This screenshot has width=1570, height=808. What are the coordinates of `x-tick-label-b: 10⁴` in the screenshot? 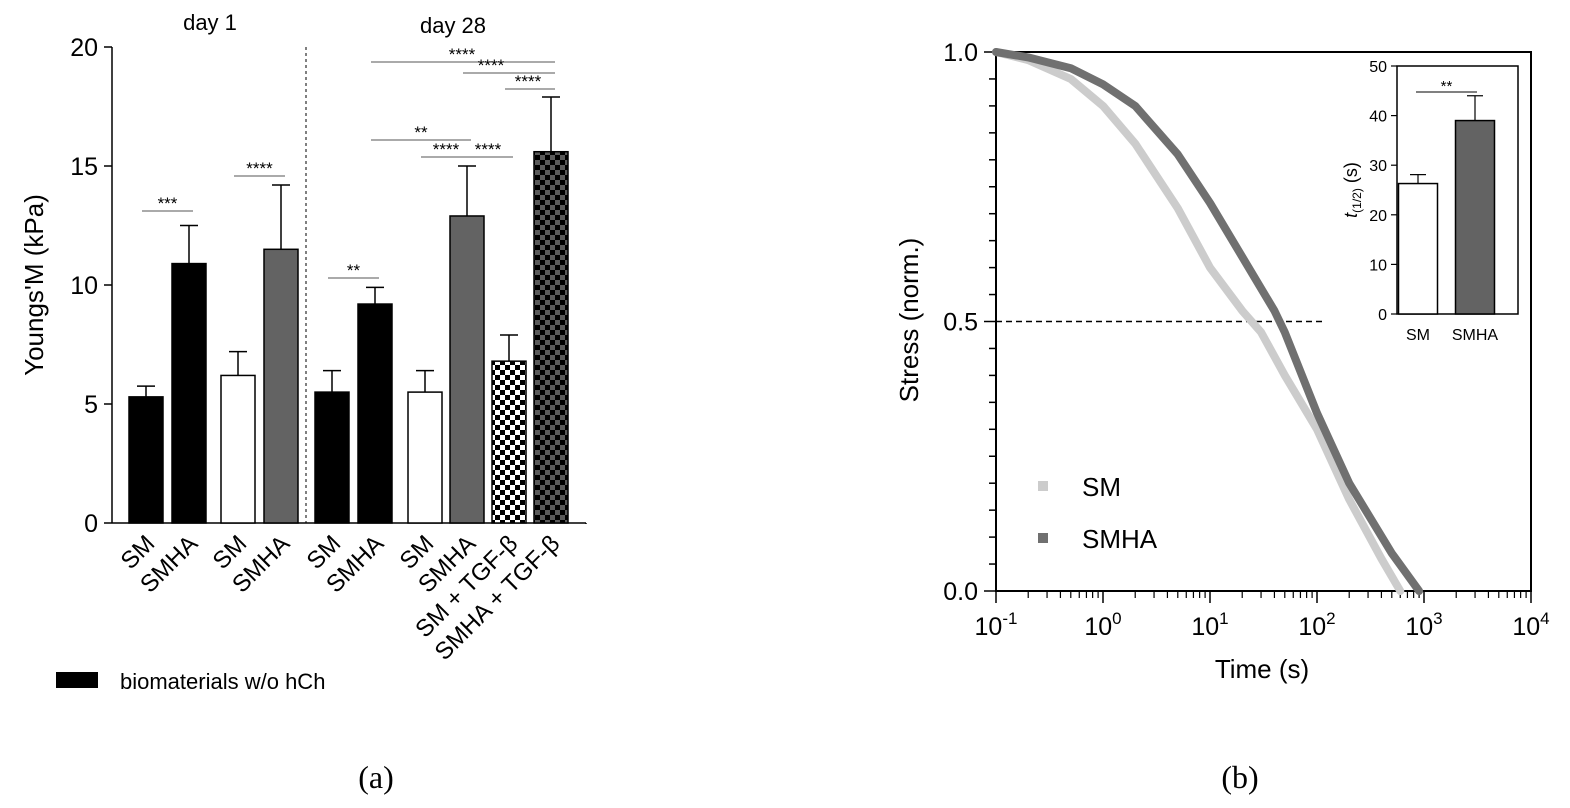 It's located at (1530, 625).